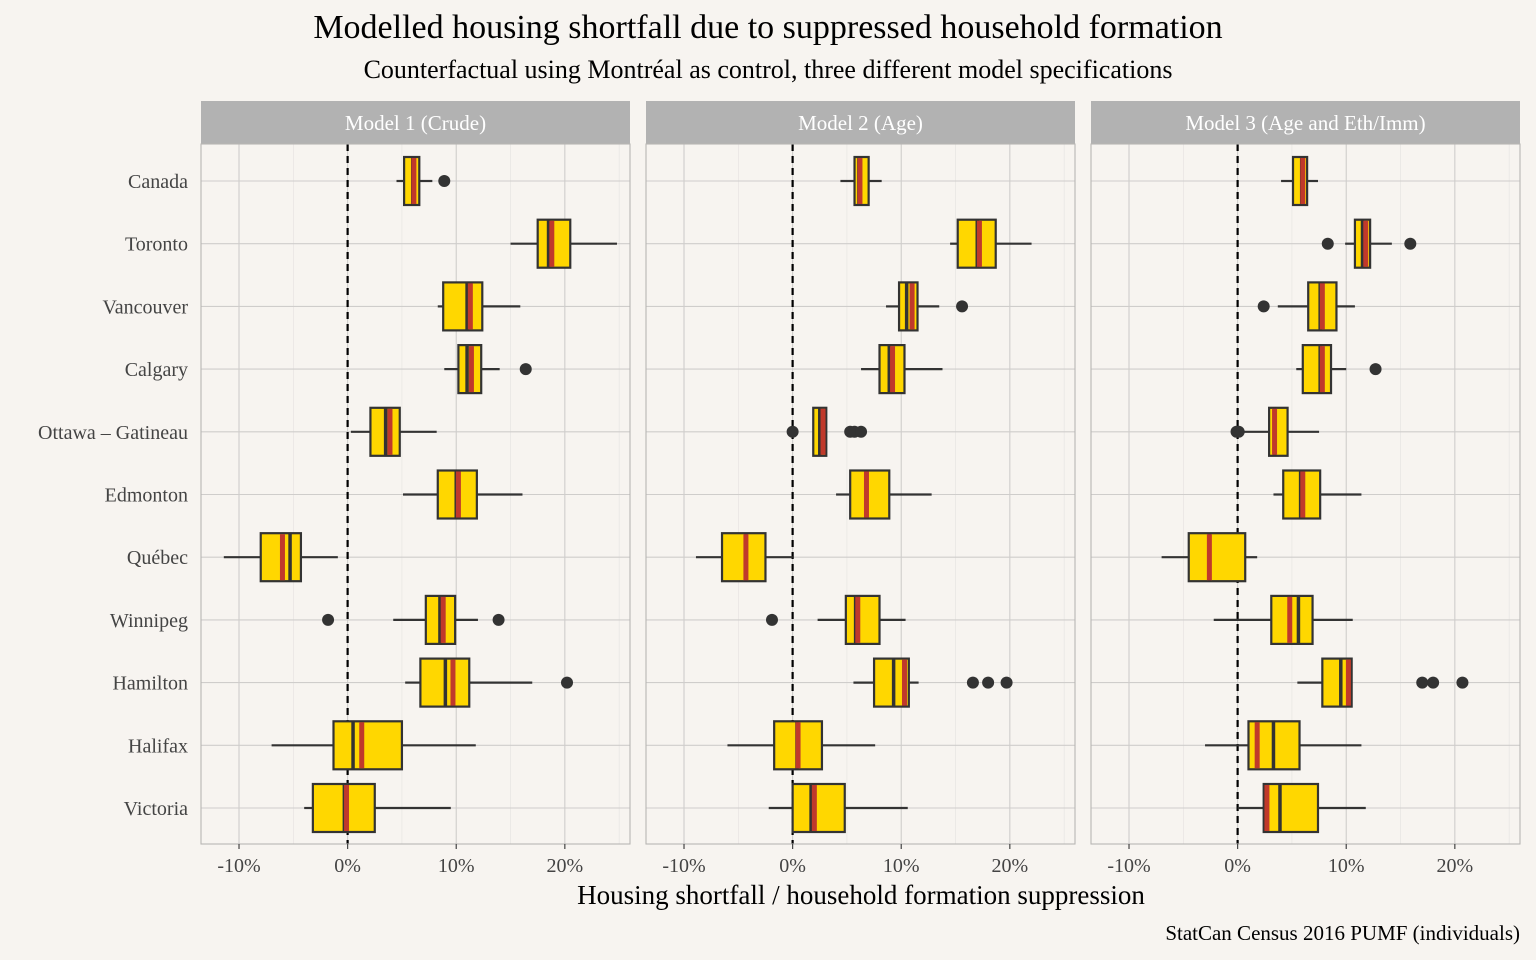 This screenshot has width=1536, height=960. I want to click on y-tick-label: Calgary, so click(156, 370).